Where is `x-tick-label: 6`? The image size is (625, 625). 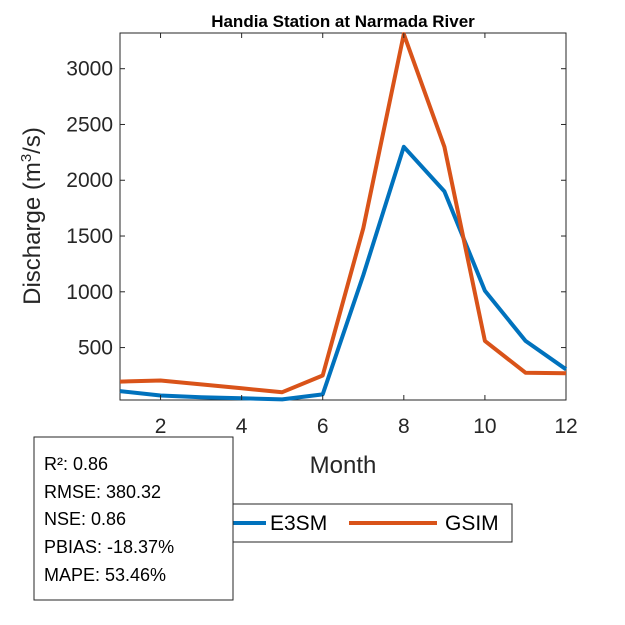
x-tick-label: 6 is located at coordinates (323, 426).